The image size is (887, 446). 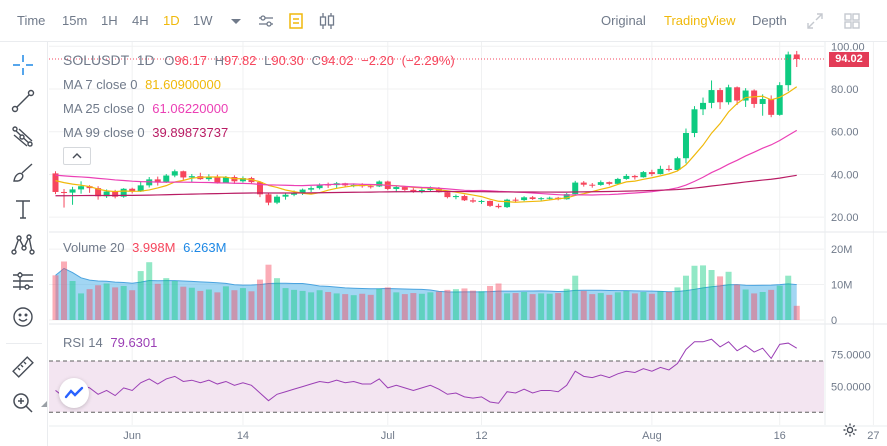 I want to click on price-tick-label: 20.00, so click(x=845, y=218).